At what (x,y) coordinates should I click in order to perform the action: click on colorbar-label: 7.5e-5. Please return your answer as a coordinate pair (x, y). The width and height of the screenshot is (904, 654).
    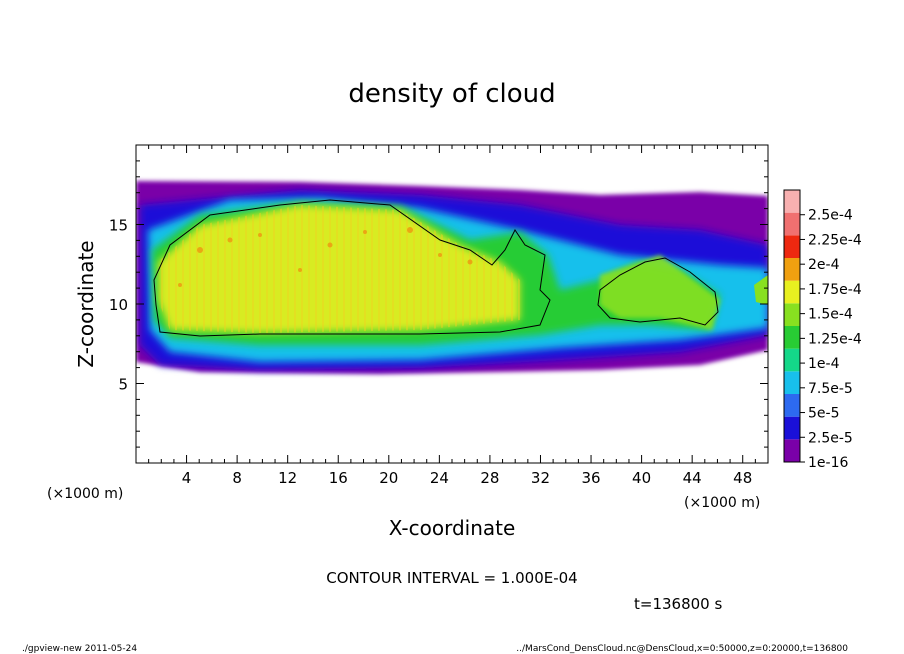
    Looking at the image, I should click on (830, 389).